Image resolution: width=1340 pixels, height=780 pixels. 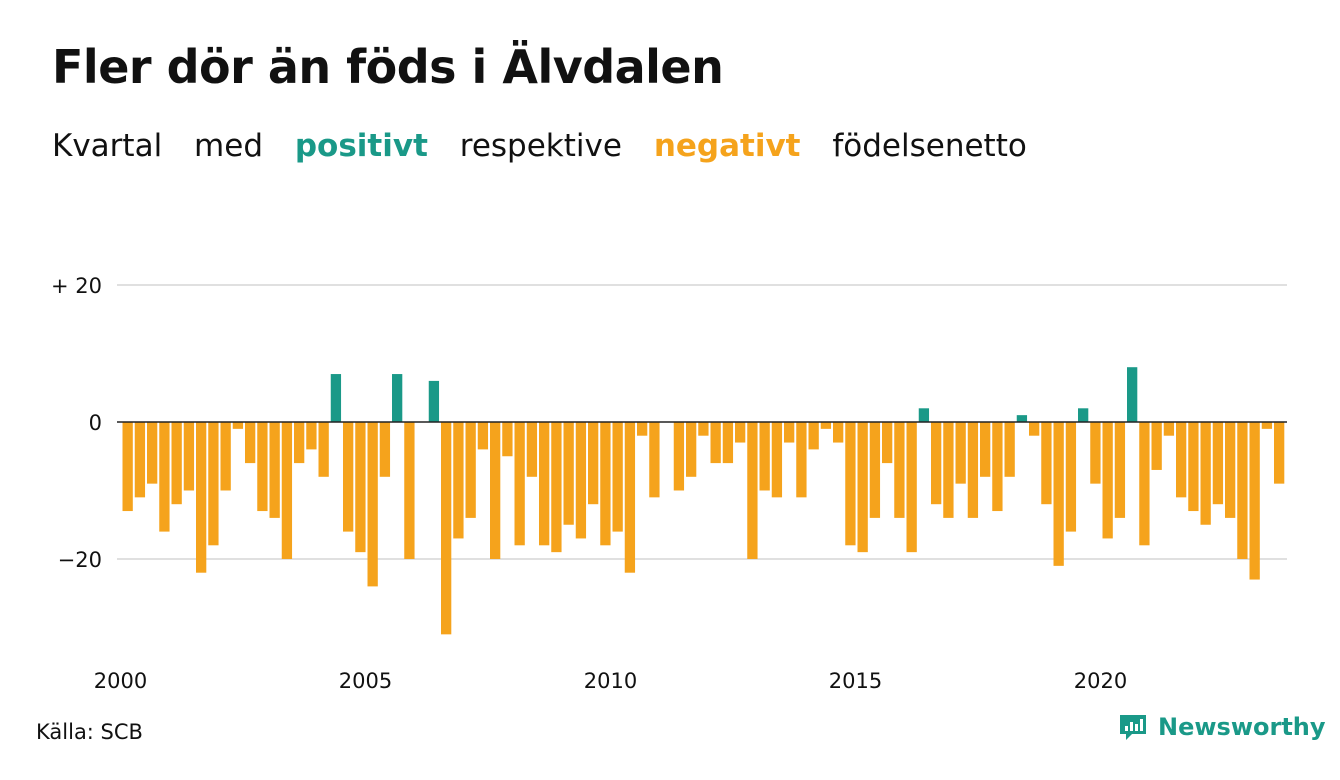 I want to click on newsworthy-logo-icon, so click(x=1133, y=727).